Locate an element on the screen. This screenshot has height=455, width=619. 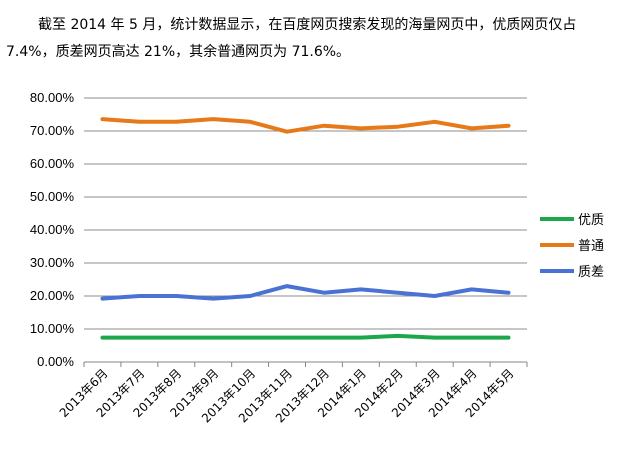
intro-line-2: 7.4%，质差网页高达 21%，其余普通网页为 71.6%。 is located at coordinates (178, 52).